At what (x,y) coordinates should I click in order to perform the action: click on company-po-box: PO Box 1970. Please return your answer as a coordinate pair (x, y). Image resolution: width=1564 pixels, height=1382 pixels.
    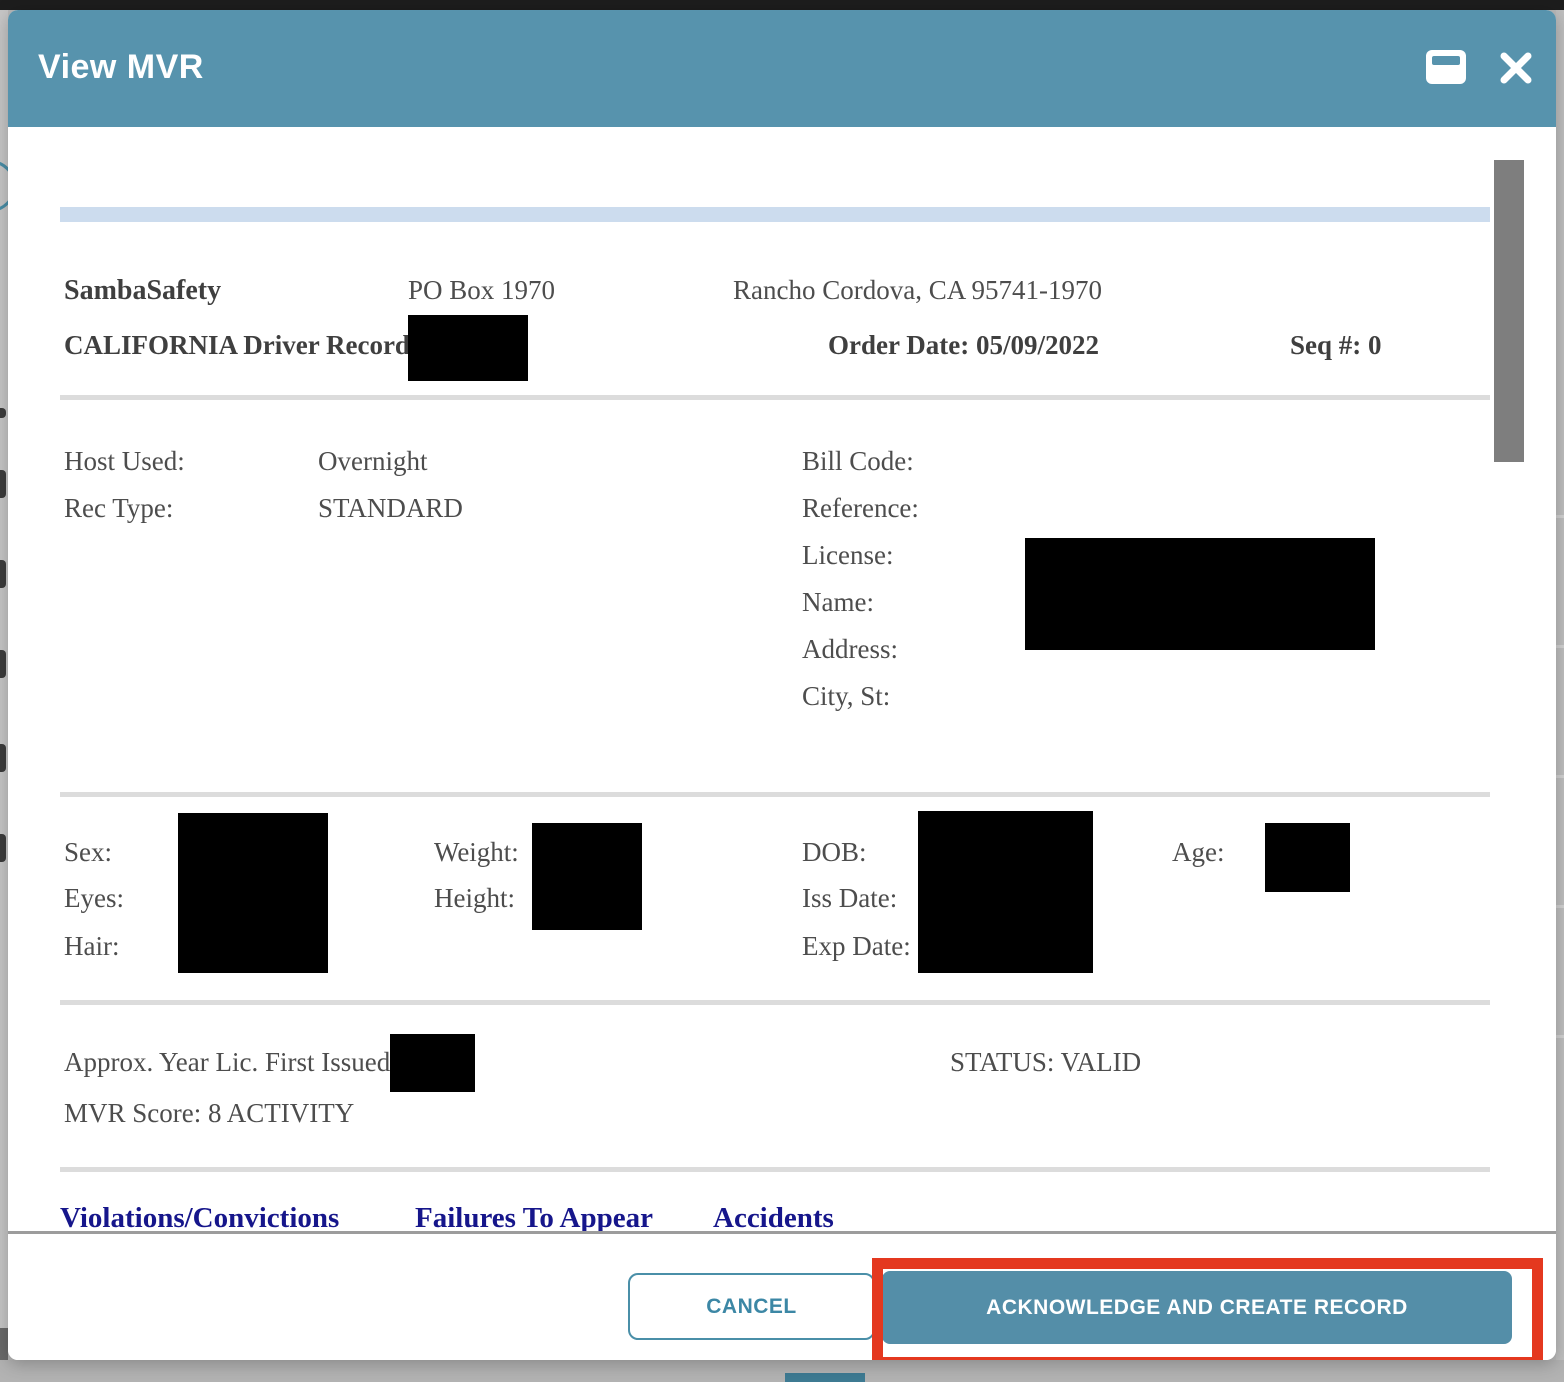
    Looking at the image, I should click on (482, 290).